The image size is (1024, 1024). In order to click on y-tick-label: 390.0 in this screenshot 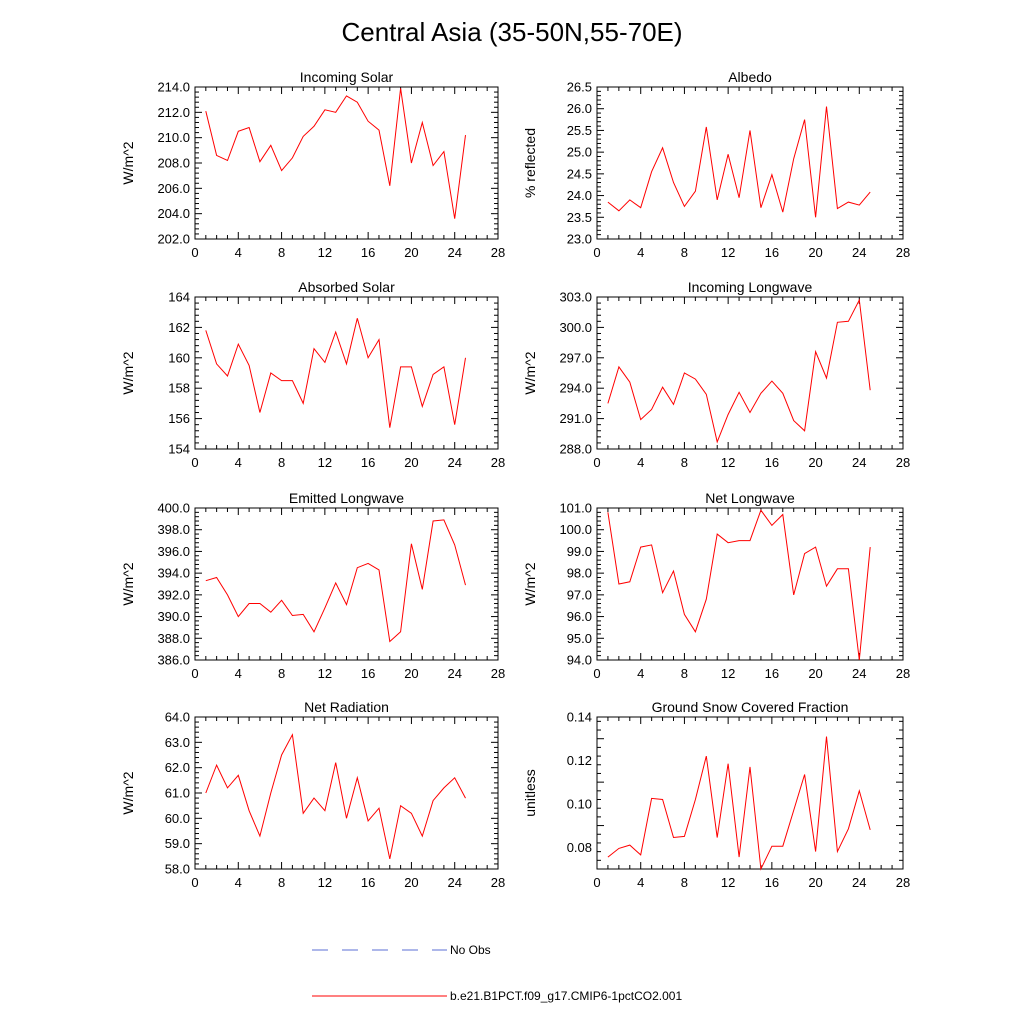, I will do `click(173, 616)`.